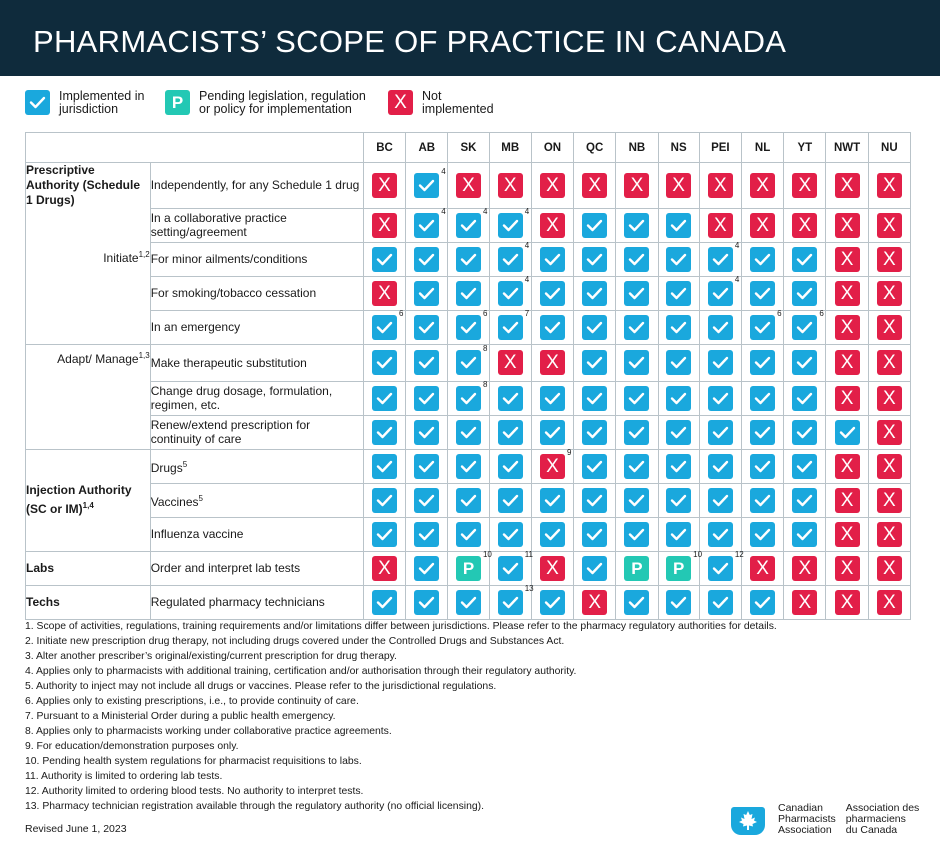  What do you see at coordinates (40, 567) in the screenshot?
I see `category-label: Labs` at bounding box center [40, 567].